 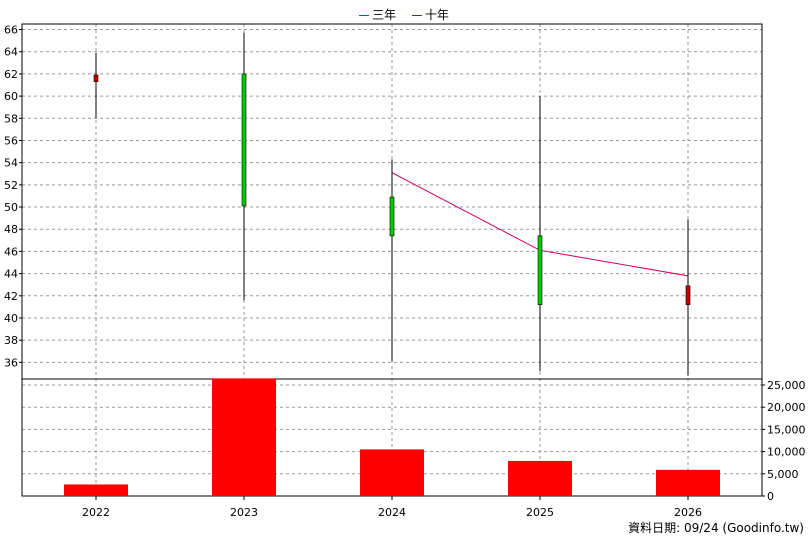 What do you see at coordinates (11, 274) in the screenshot?
I see `price-ytick-label: 44` at bounding box center [11, 274].